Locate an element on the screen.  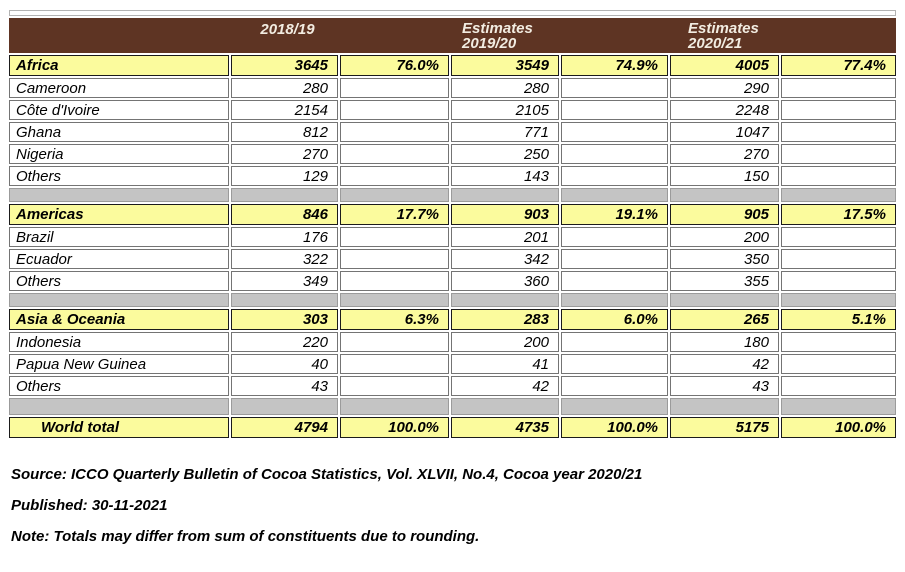
country-label: Papua New Guinea is located at coordinates (119, 364).